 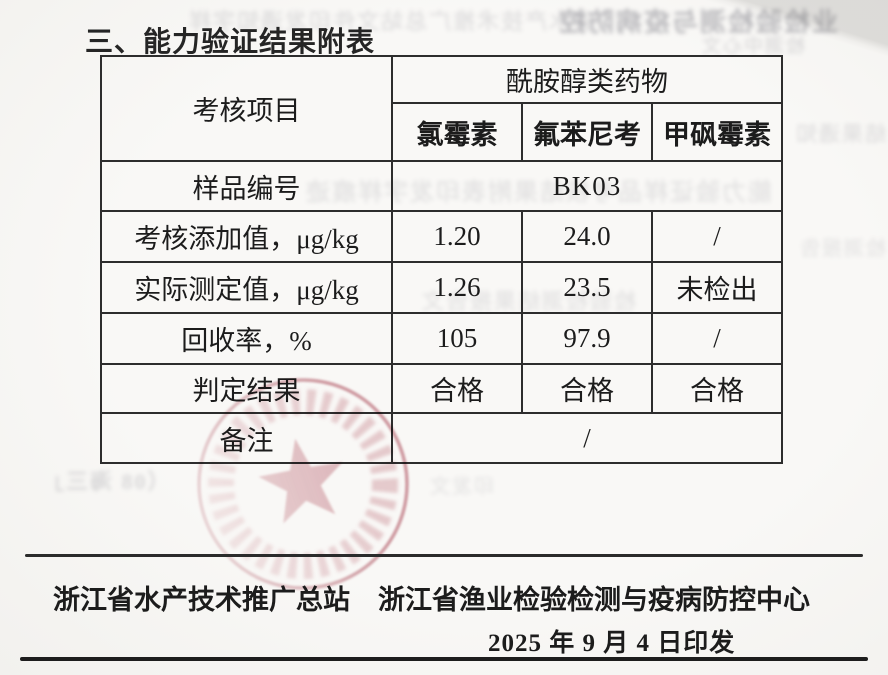 I want to click on table-row-sample-id: 样品编号 BK03, so click(x=442, y=186).